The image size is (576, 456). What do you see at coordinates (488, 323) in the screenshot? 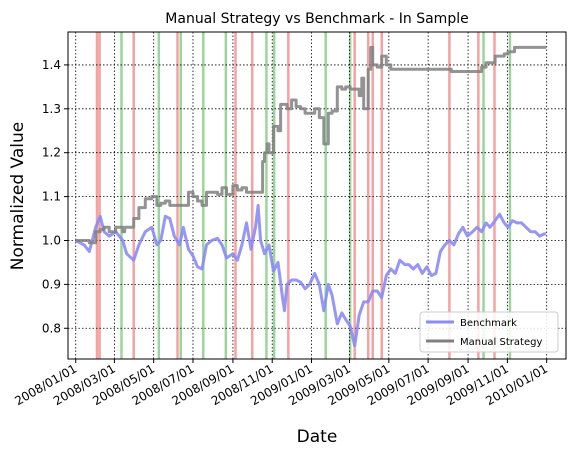
I see `legend-label-benchmark: Benchmark` at bounding box center [488, 323].